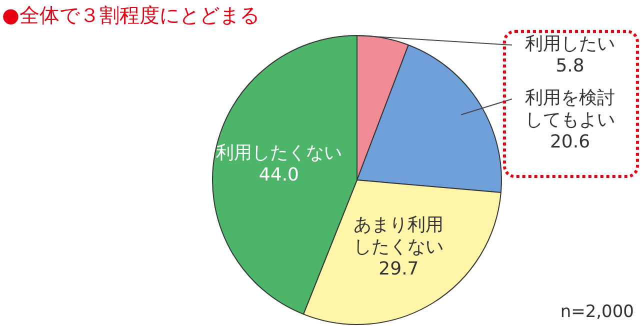 This screenshot has height=326, width=642. Describe the element at coordinates (278, 175) in the screenshot. I see `data-label: 44.0` at that location.